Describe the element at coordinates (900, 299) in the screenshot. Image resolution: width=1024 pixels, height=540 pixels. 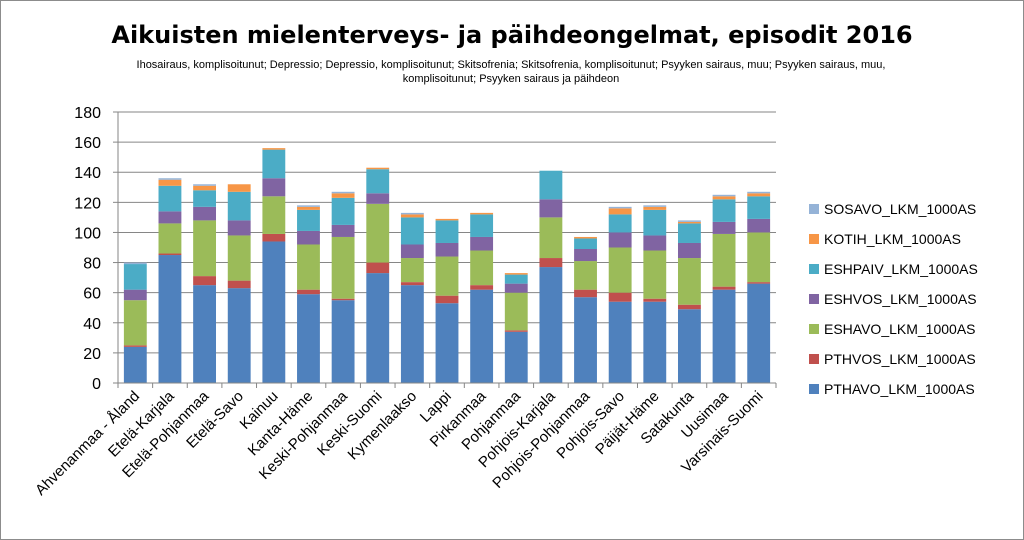
I see `legend-label: ESHVOS_LKM_1000AS` at that location.